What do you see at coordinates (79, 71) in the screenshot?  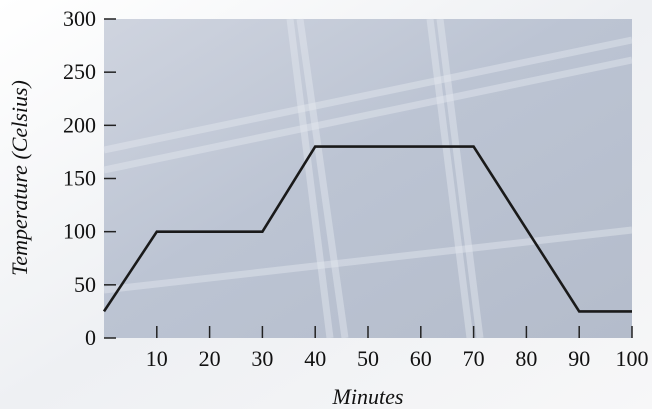 I see `y-tick-label: 250` at bounding box center [79, 71].